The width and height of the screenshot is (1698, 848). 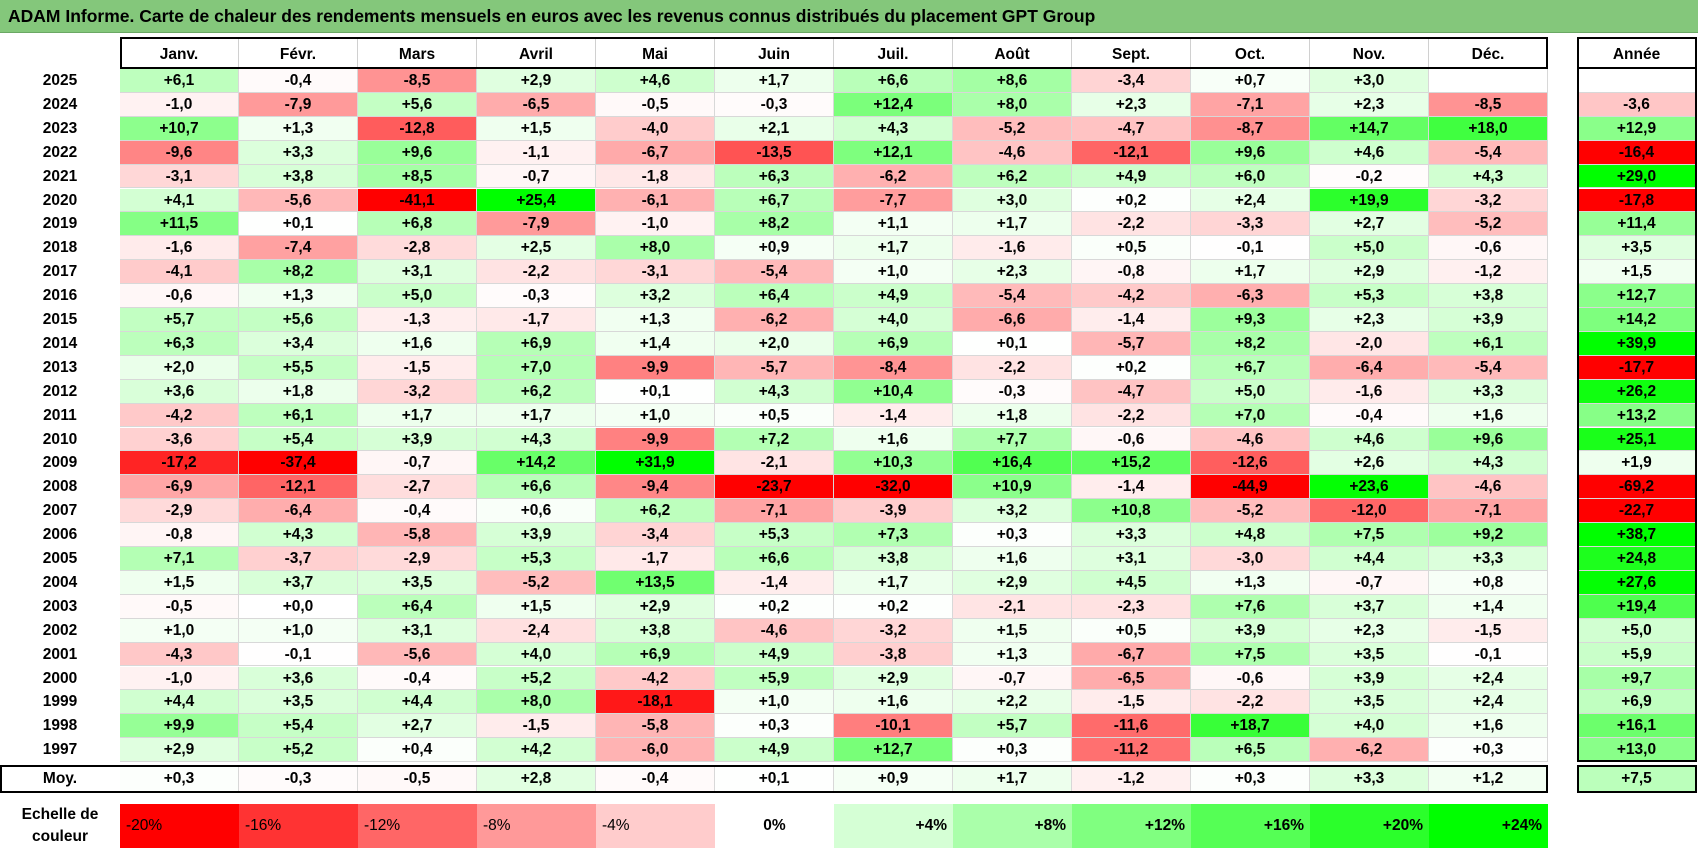 I want to click on average-cell: -0,4, so click(x=655, y=779).